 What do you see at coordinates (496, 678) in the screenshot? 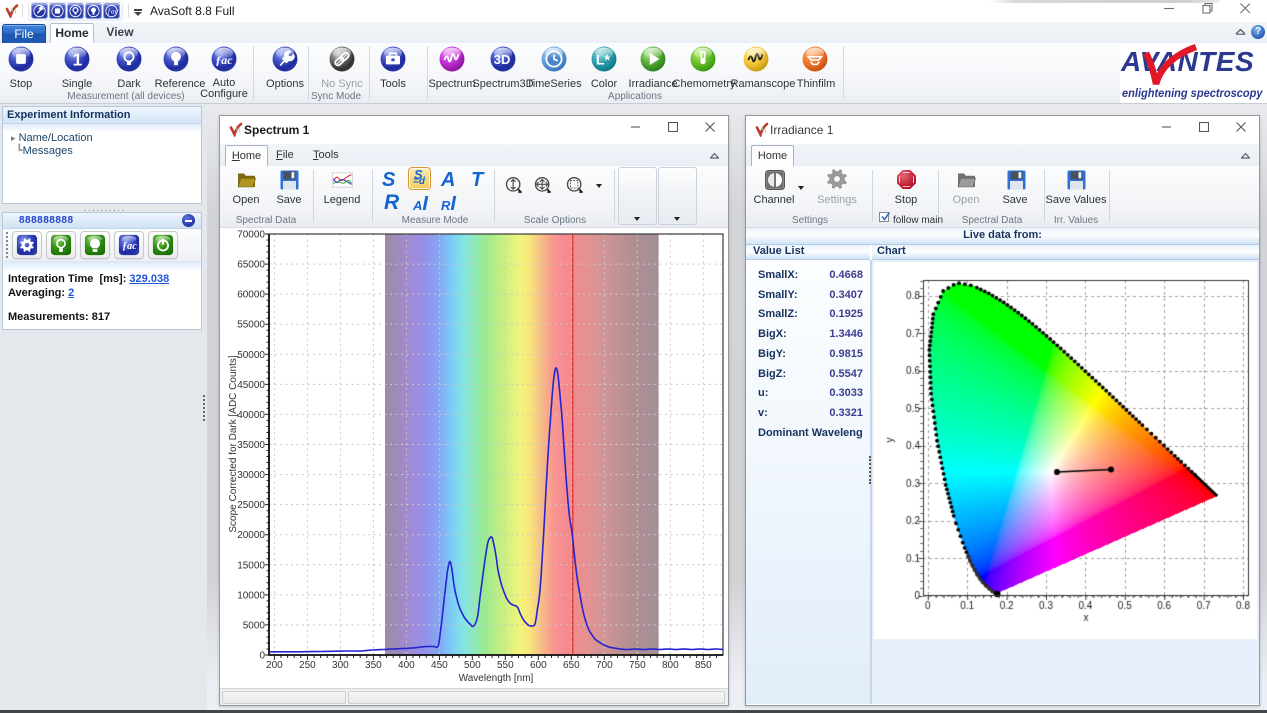
I see `svg-text: Wavelength [nm]` at bounding box center [496, 678].